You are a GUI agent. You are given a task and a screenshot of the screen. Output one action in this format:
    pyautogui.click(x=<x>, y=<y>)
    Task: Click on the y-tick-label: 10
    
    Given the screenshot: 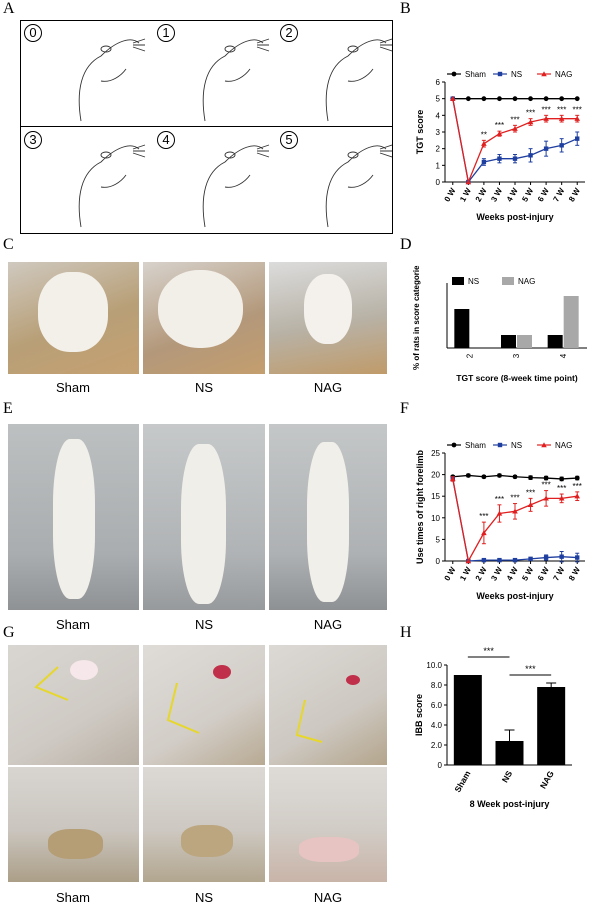 What is the action you would take?
    pyautogui.click(x=435, y=518)
    